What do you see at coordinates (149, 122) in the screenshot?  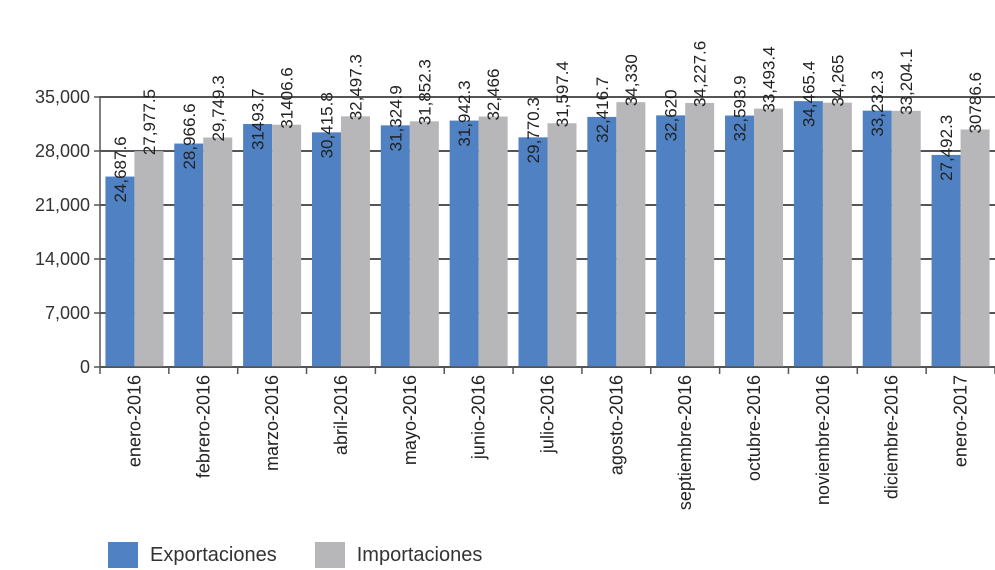 I see `data-label: 27,977.5` at bounding box center [149, 122].